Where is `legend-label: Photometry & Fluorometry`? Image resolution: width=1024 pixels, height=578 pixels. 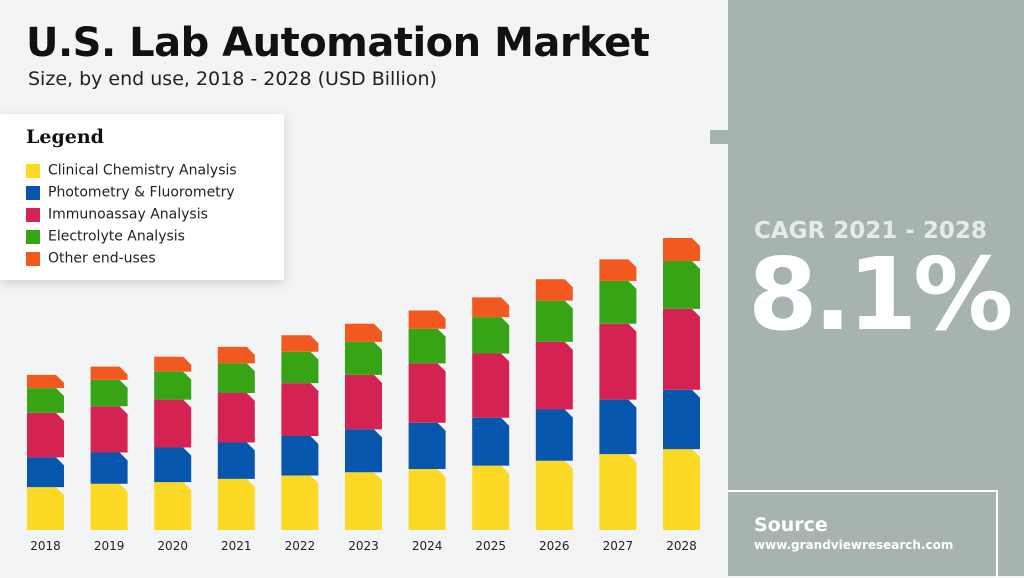 legend-label: Photometry & Fluorometry is located at coordinates (141, 192).